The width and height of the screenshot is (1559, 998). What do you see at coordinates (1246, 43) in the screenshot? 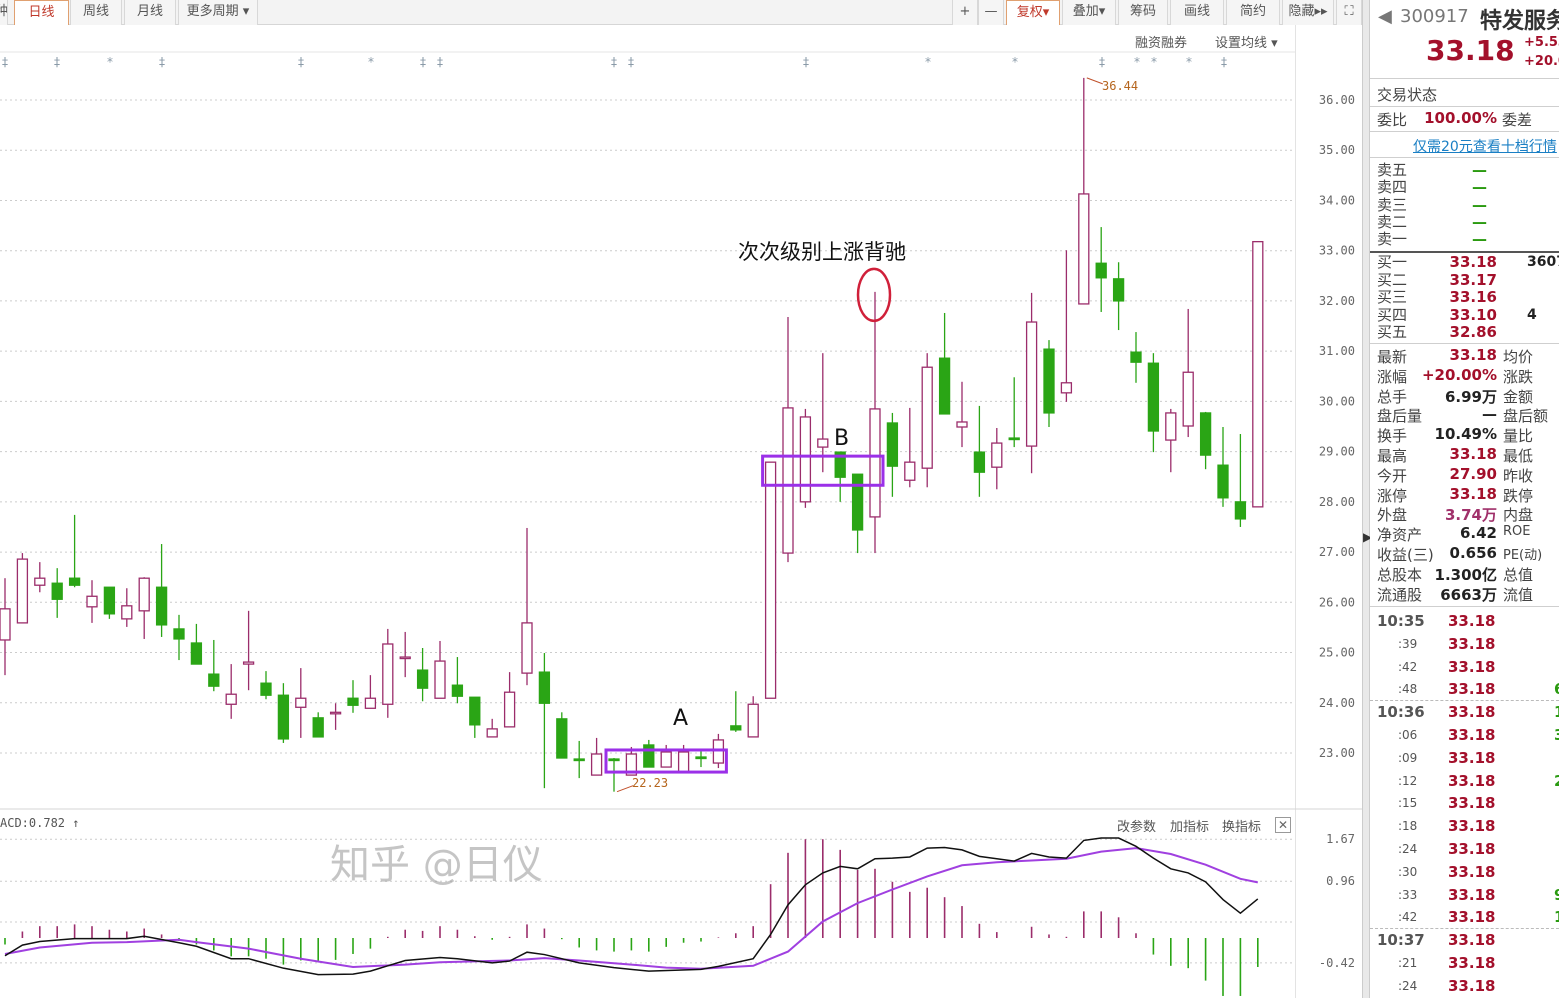
I see `set-ma-button: 设置均线 ▾` at bounding box center [1246, 43].